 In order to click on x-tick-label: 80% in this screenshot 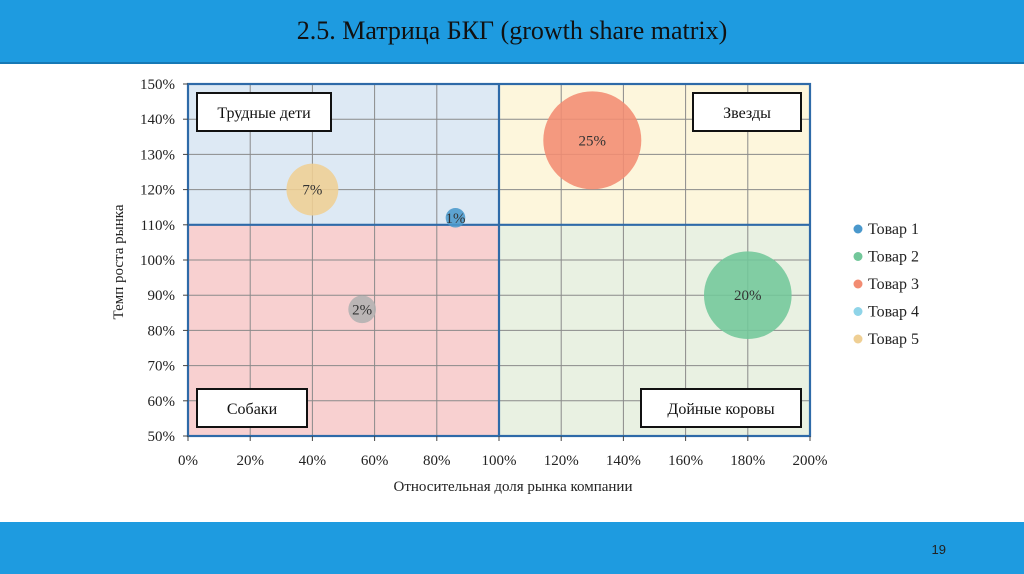, I will do `click(437, 461)`.